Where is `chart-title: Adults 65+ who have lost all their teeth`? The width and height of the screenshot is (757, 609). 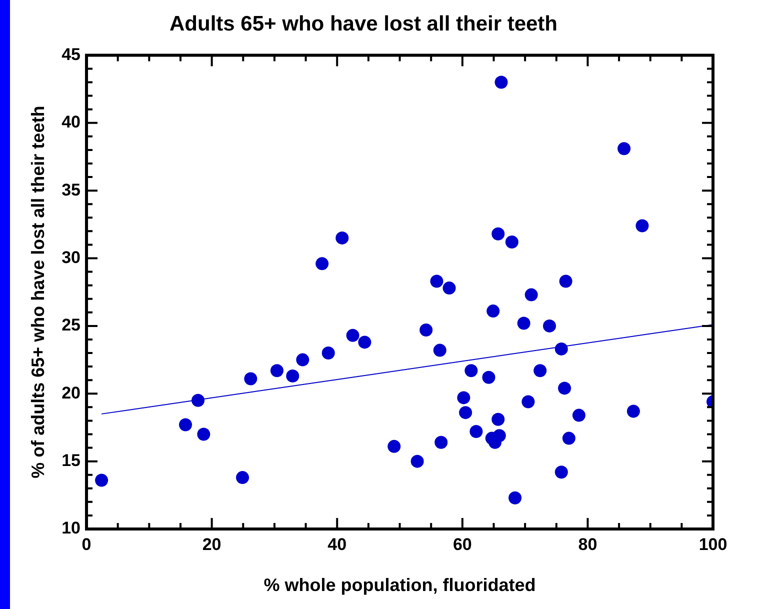
chart-title: Adults 65+ who have lost all their teeth is located at coordinates (363, 24).